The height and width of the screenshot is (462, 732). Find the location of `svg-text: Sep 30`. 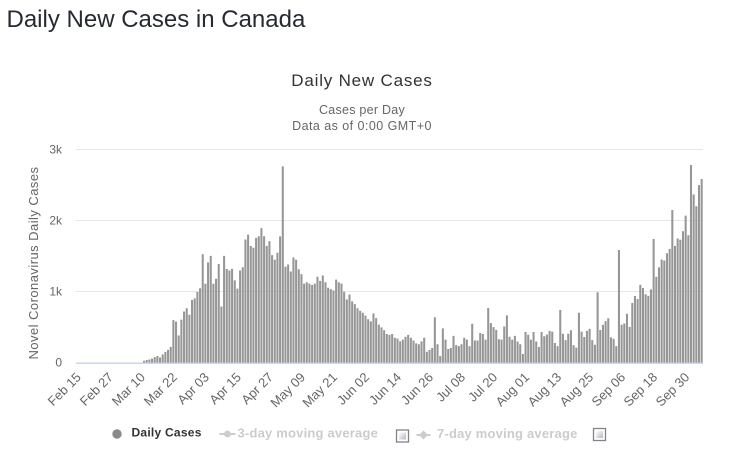

svg-text: Sep 30 is located at coordinates (673, 390).